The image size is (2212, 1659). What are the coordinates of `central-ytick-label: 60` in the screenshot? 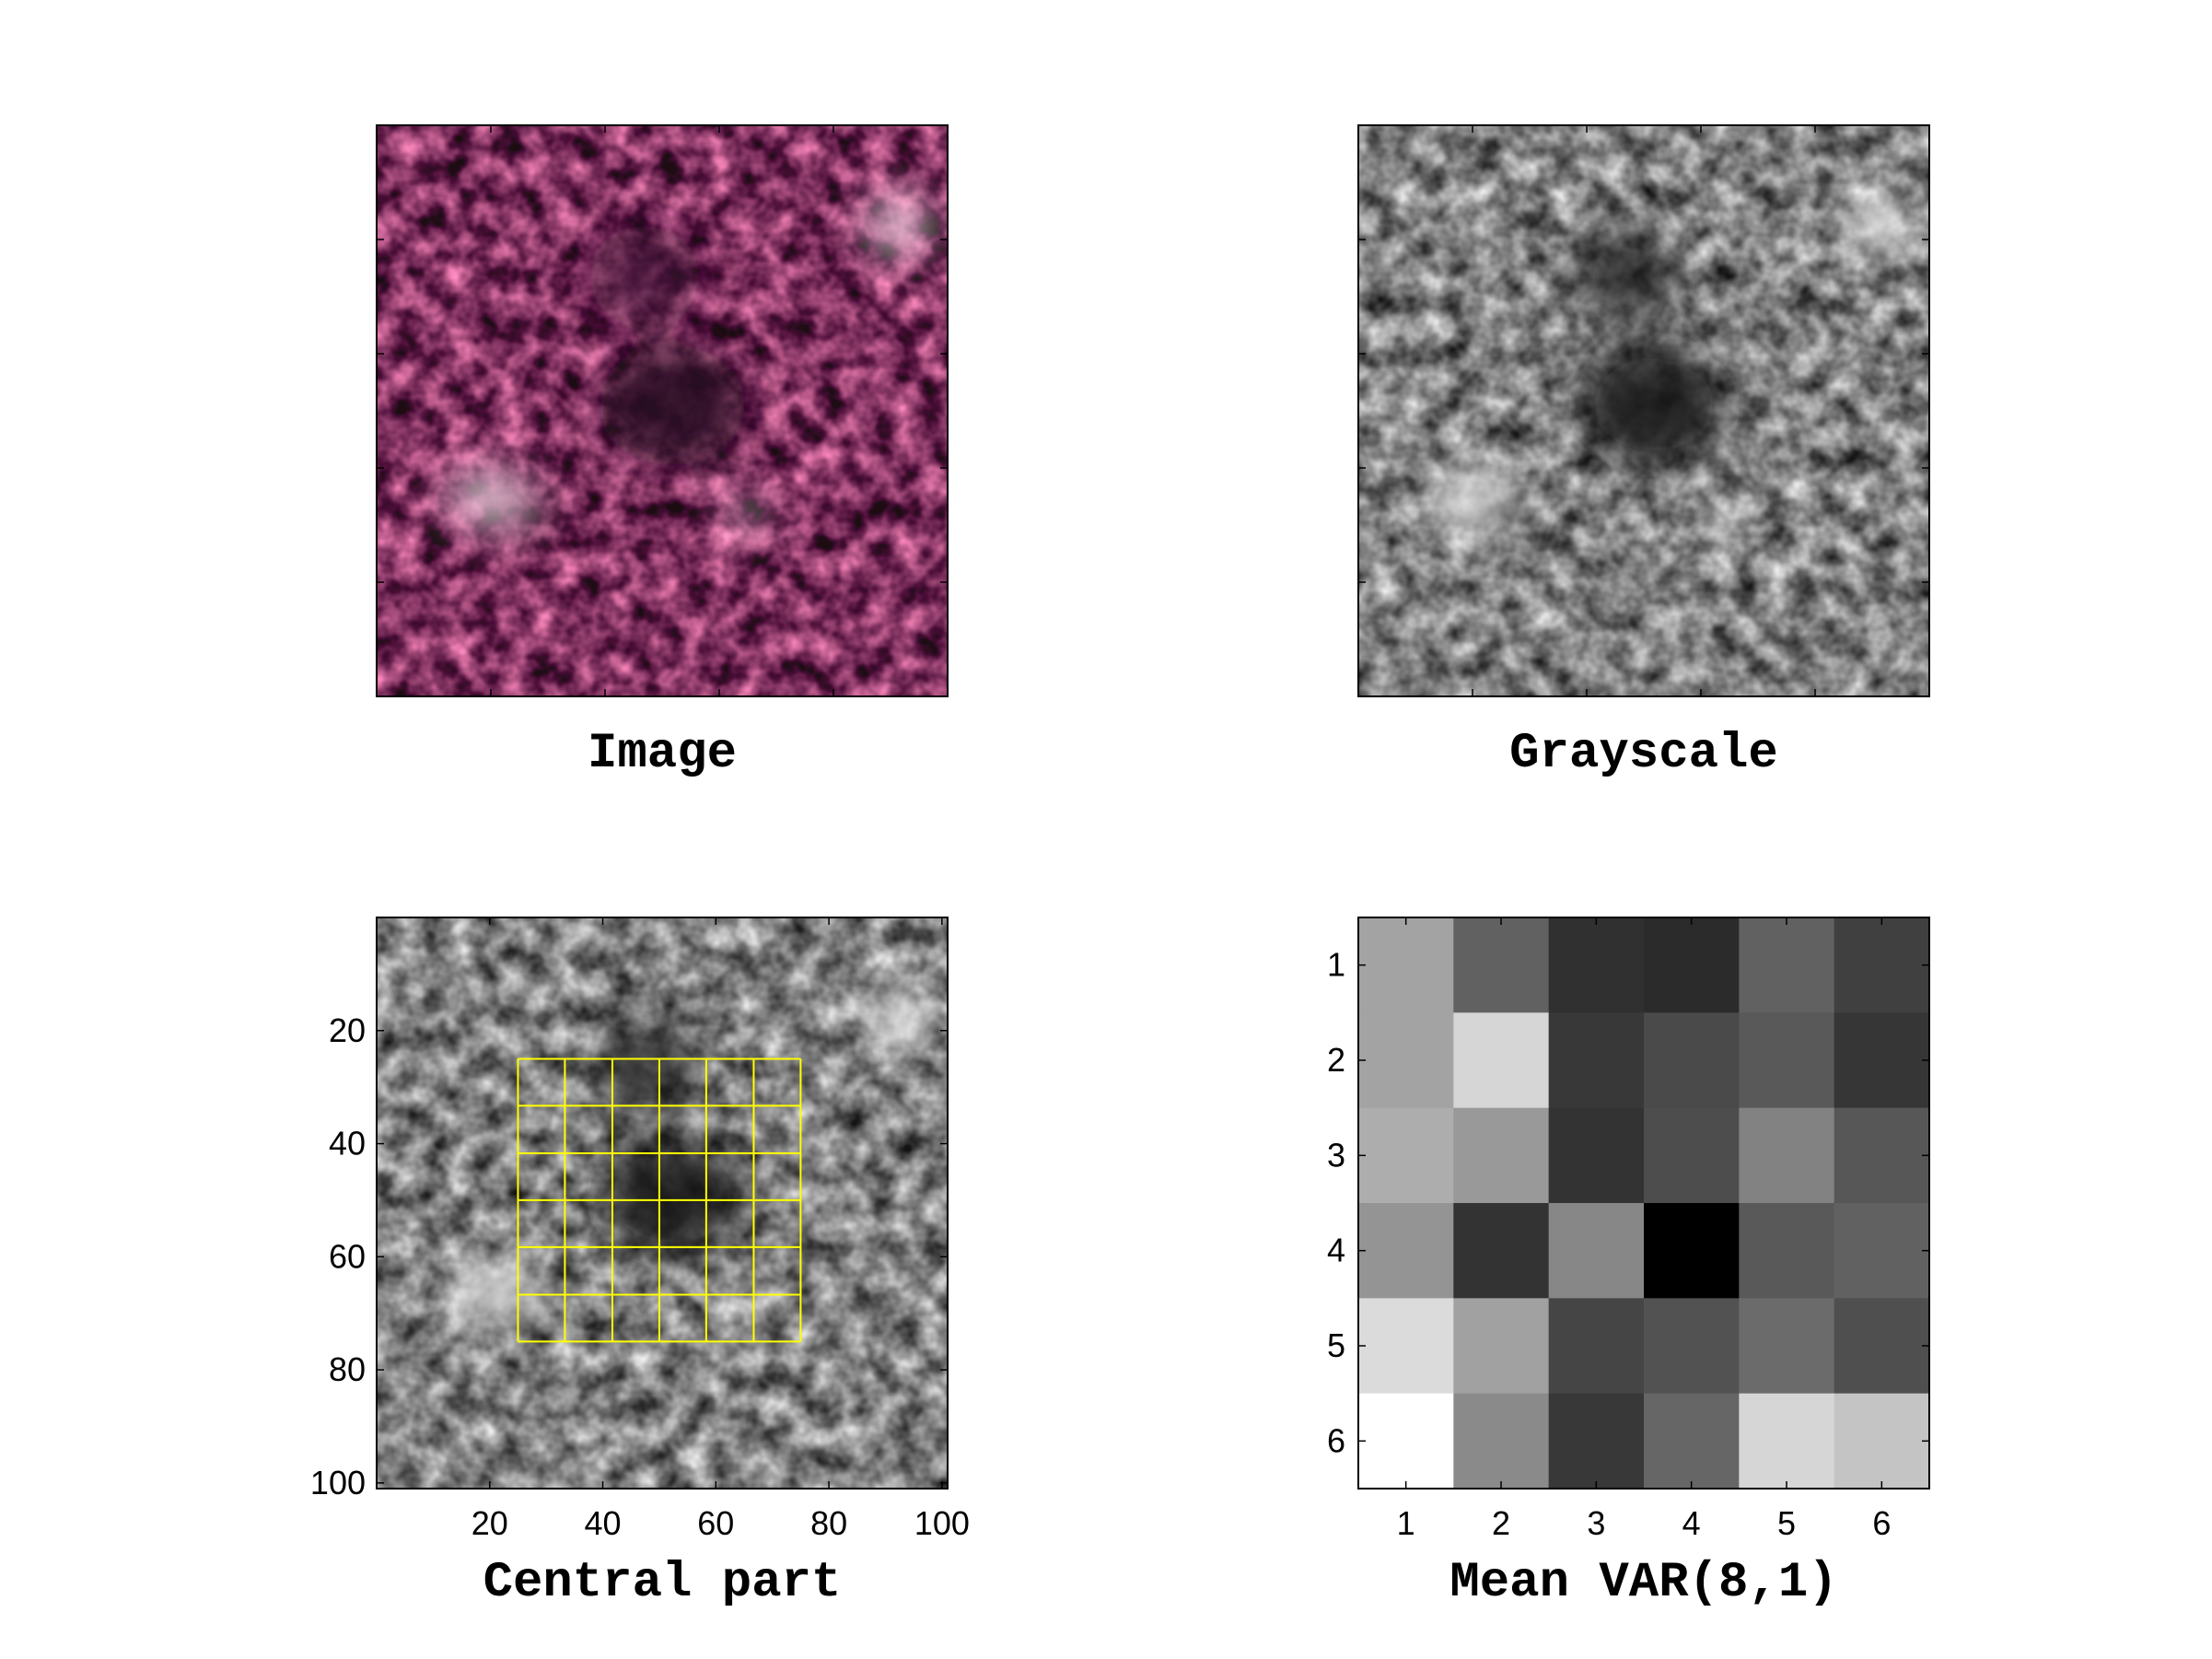 It's located at (348, 1256).